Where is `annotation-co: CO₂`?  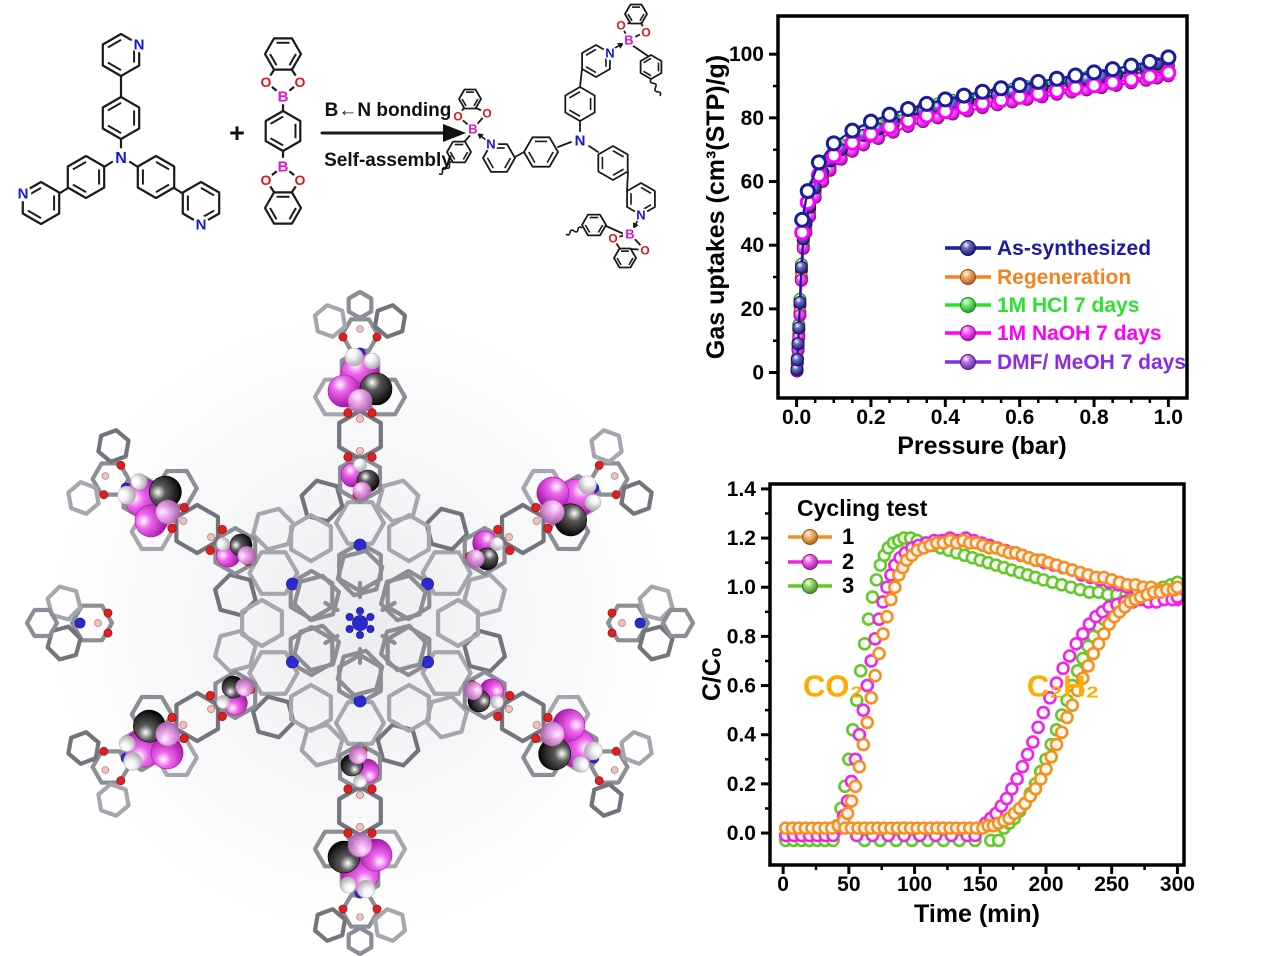
annotation-co: CO₂ is located at coordinates (833, 686).